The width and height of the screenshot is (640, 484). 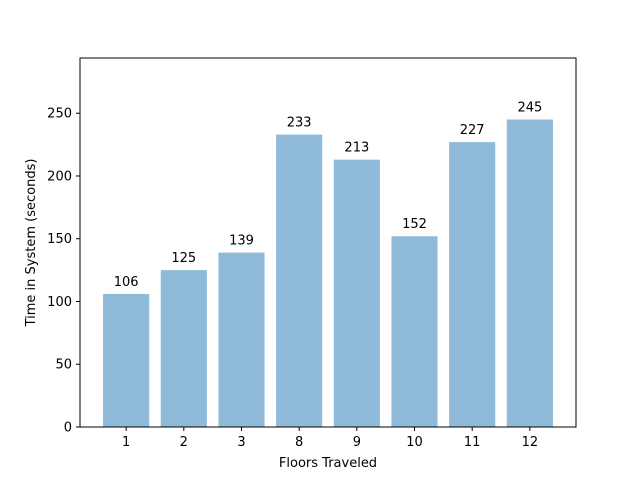 I want to click on x-tick-label-8: 8, so click(x=299, y=442).